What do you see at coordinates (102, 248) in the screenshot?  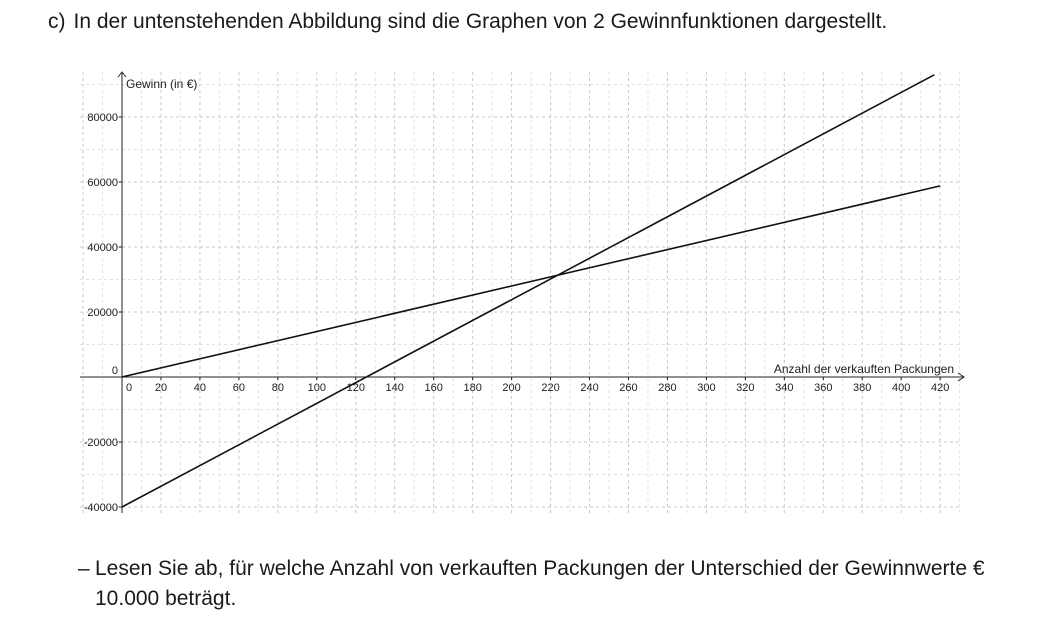 I see `y-tick-label: 40000` at bounding box center [102, 248].